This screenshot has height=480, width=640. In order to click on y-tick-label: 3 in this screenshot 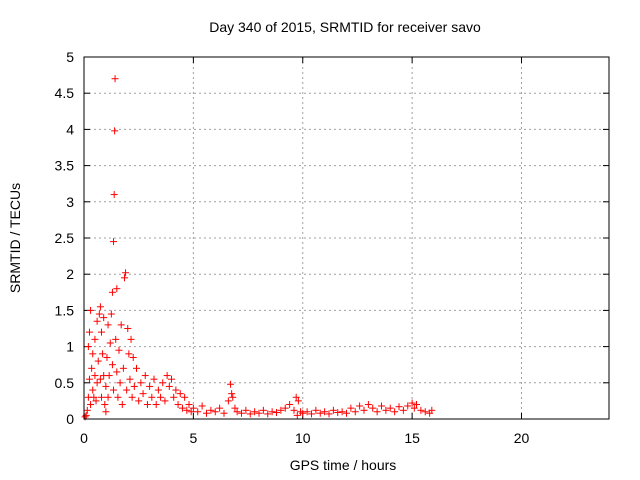, I will do `click(70, 202)`.